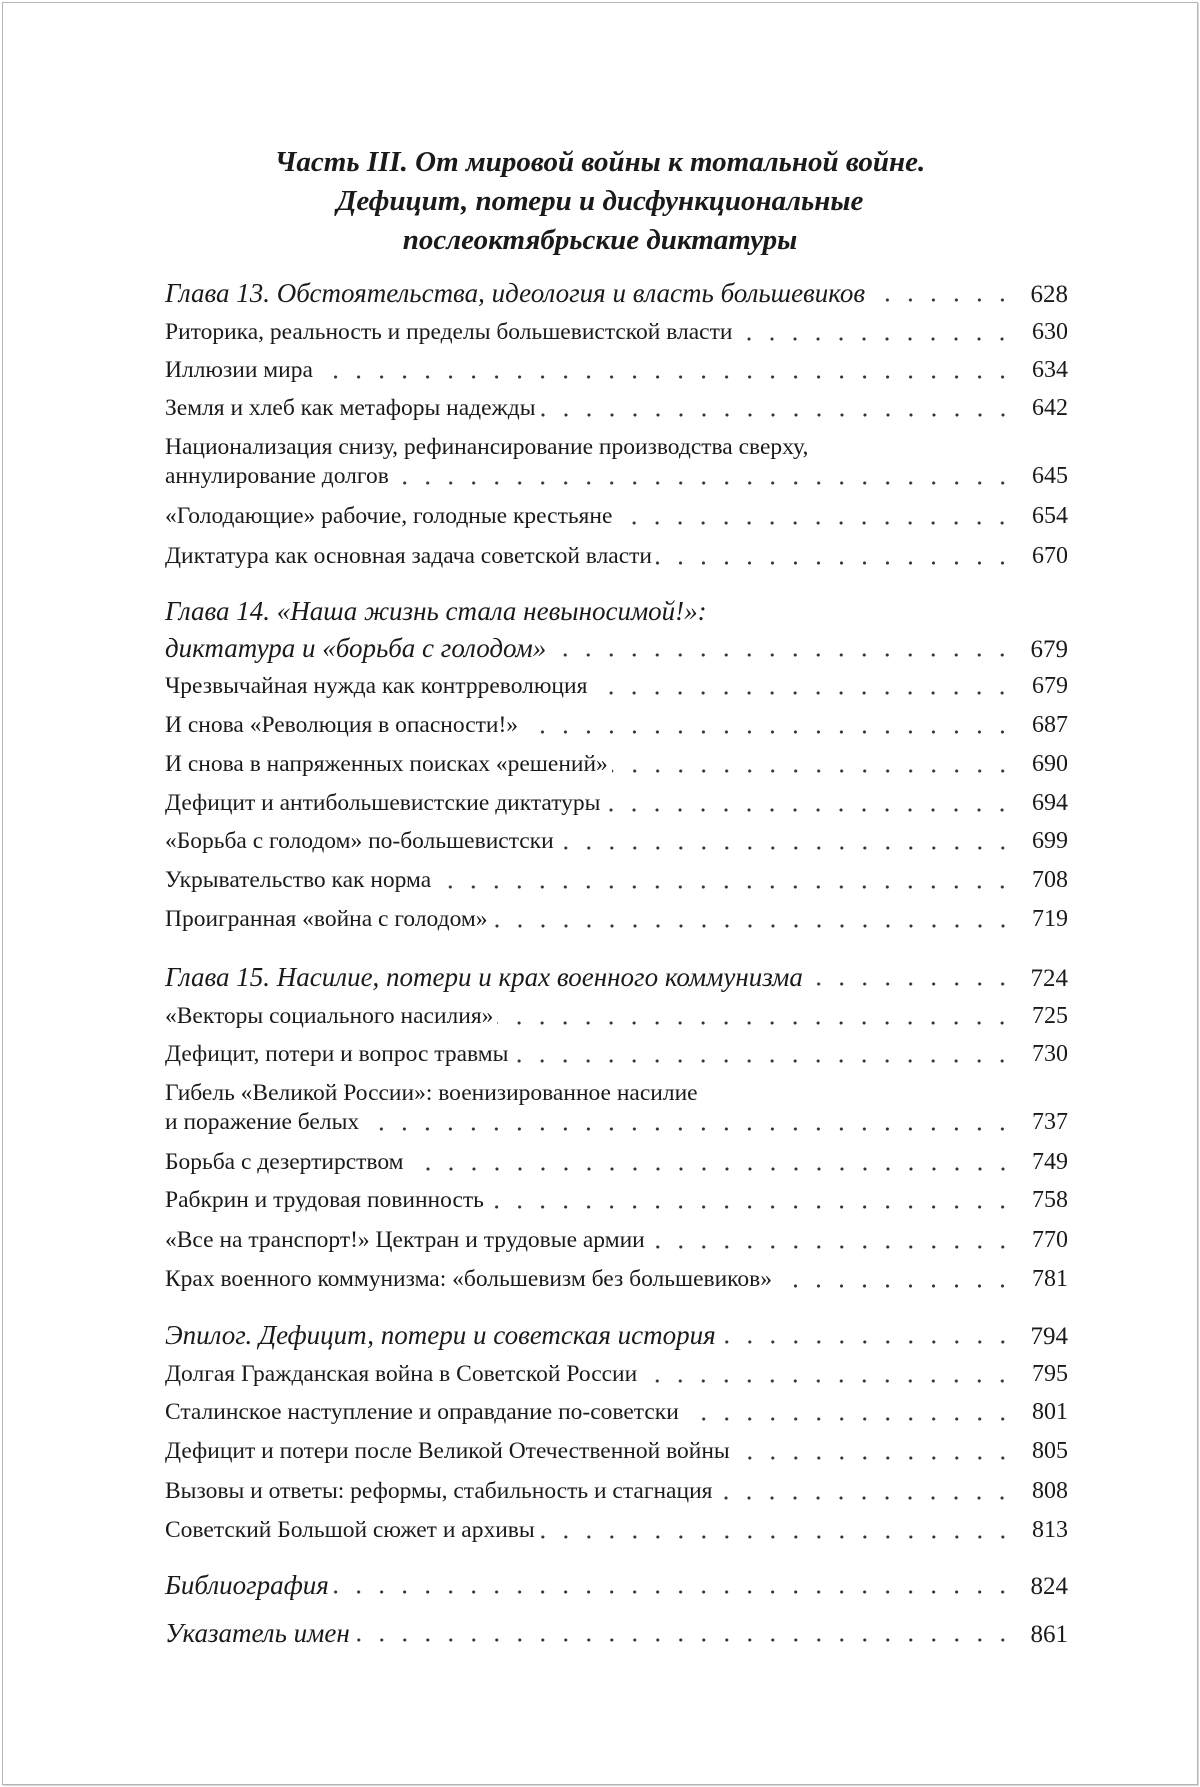 The height and width of the screenshot is (1787, 1200). Describe the element at coordinates (383, 803) in the screenshot. I see `toc-entry-title: Дефицит и антибольшевистские диктатуры` at that location.